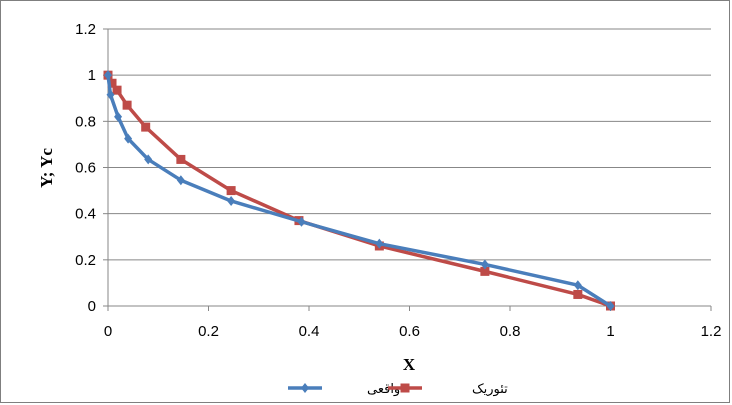 This screenshot has height=405, width=732. What do you see at coordinates (85, 121) in the screenshot?
I see `y-tick-label: 0.8` at bounding box center [85, 121].